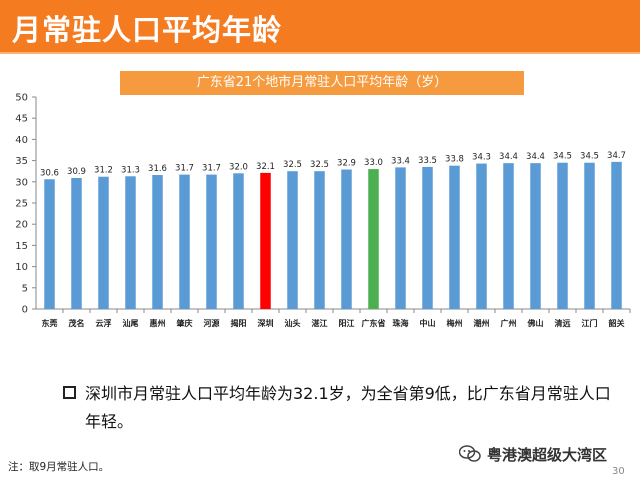  I want to click on y-tick-label: 35, so click(21, 161).